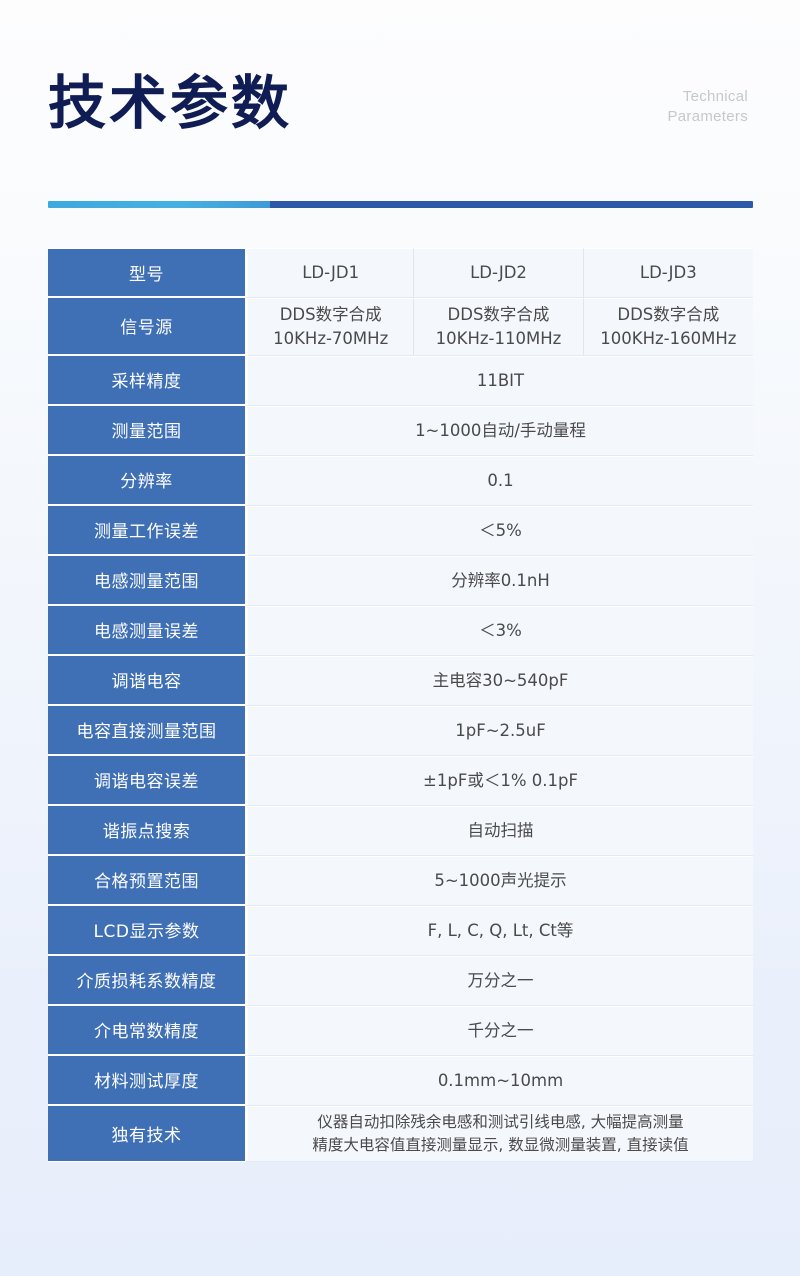 This screenshot has height=1276, width=800. What do you see at coordinates (715, 96) in the screenshot?
I see `title-english-line1: Technical` at bounding box center [715, 96].